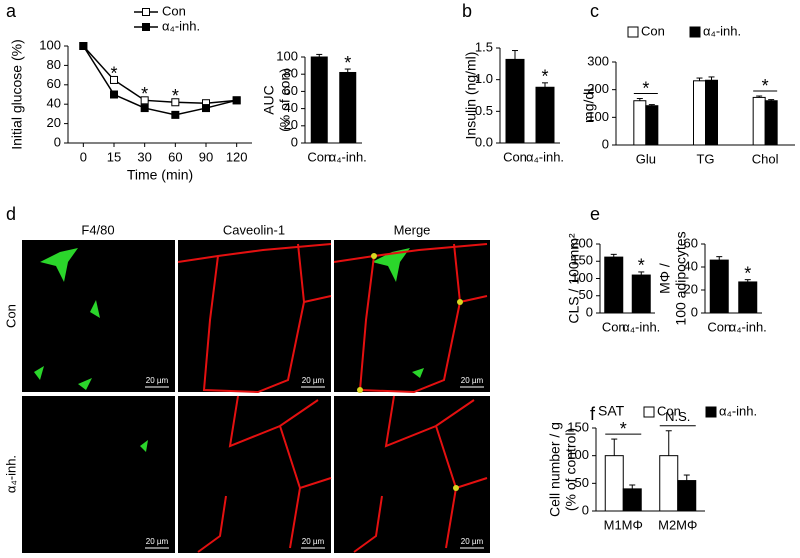 The image size is (800, 558). I want to click on annotation: N.S., so click(677, 416).